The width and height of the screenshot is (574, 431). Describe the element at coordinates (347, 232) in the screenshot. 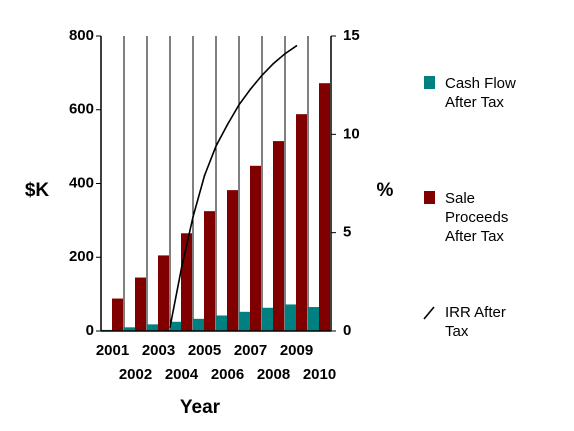

I see `y2-tick-label: 5` at that location.